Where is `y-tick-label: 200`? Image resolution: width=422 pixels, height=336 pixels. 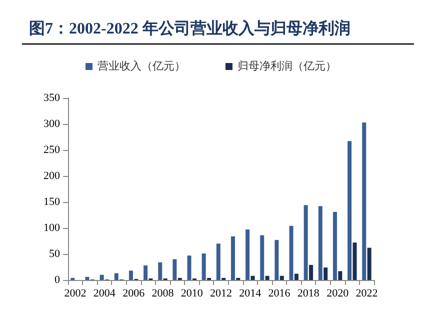
y-tick-label: 200 is located at coordinates (52, 176).